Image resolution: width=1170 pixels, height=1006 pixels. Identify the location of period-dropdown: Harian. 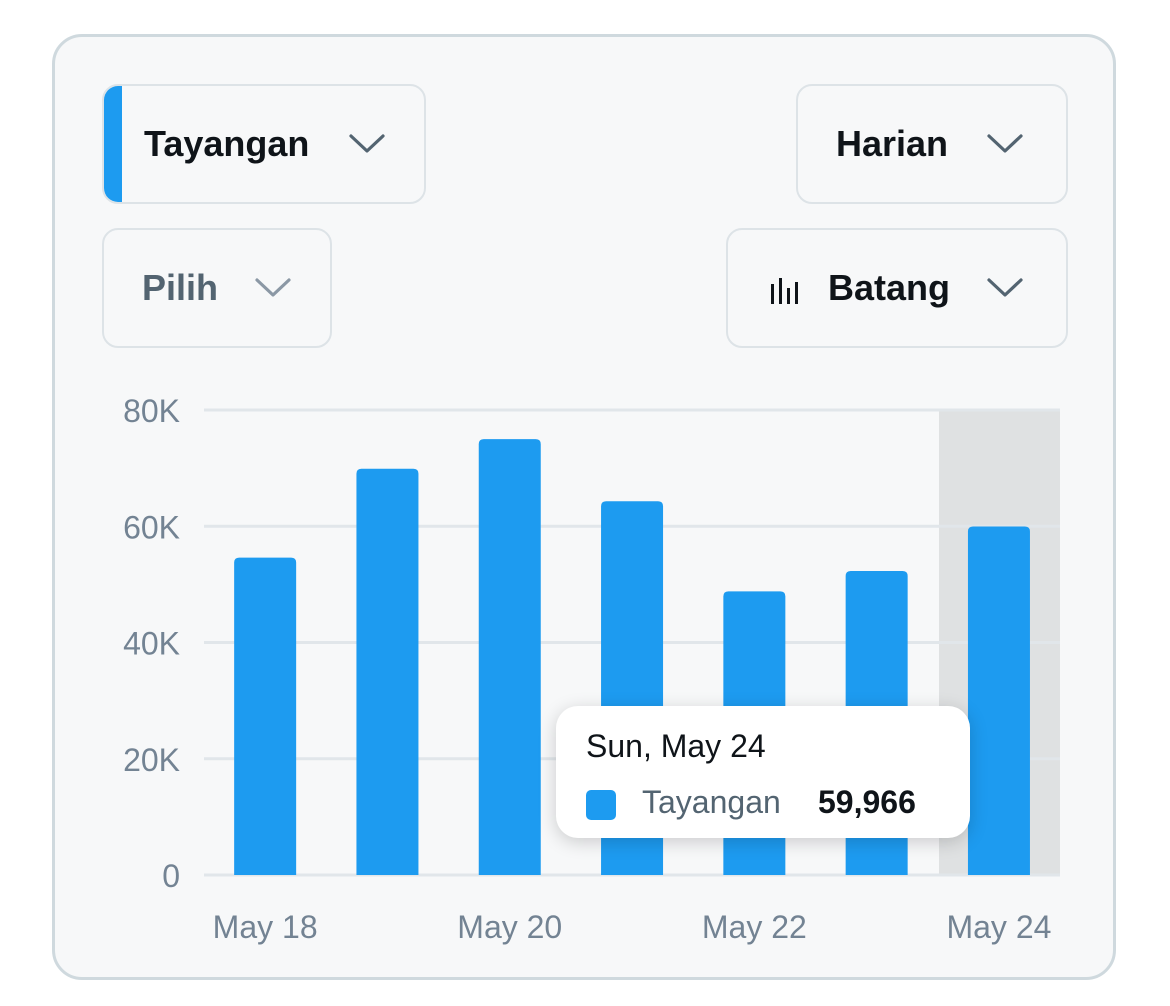
(932, 144).